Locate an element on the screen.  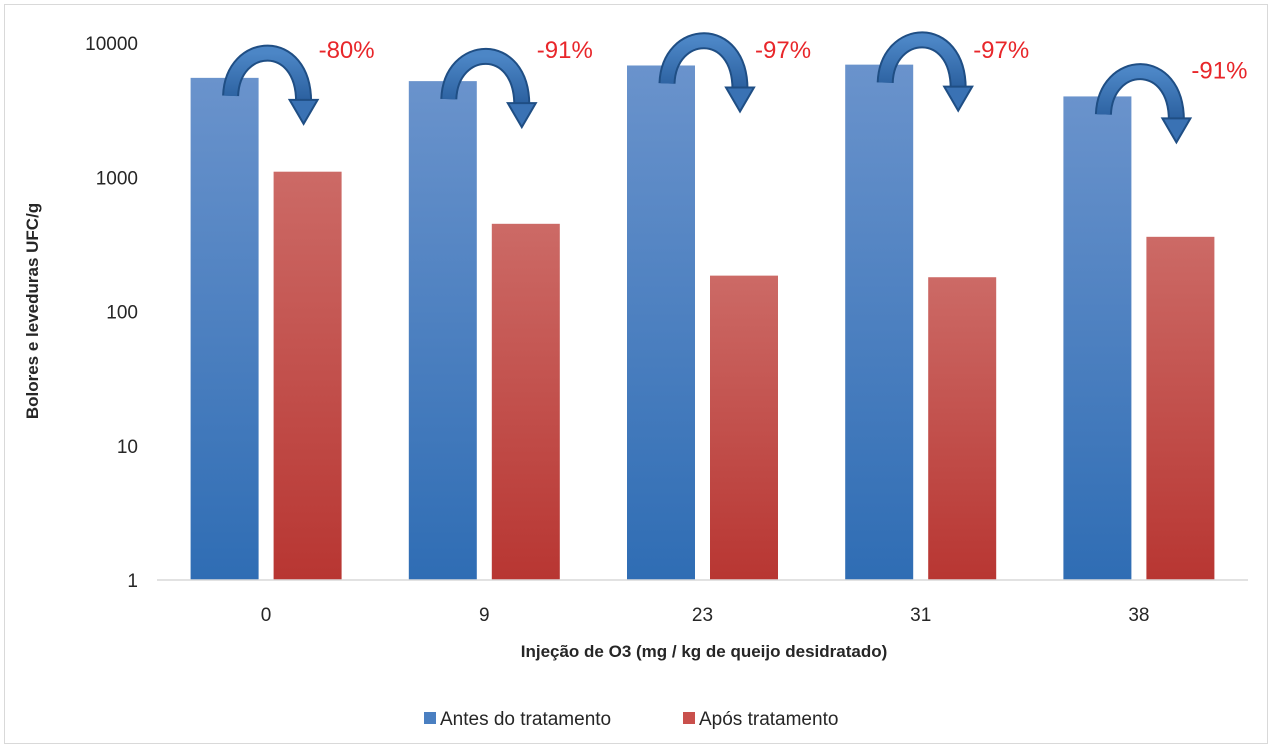
x-tick-label: 23 is located at coordinates (702, 615).